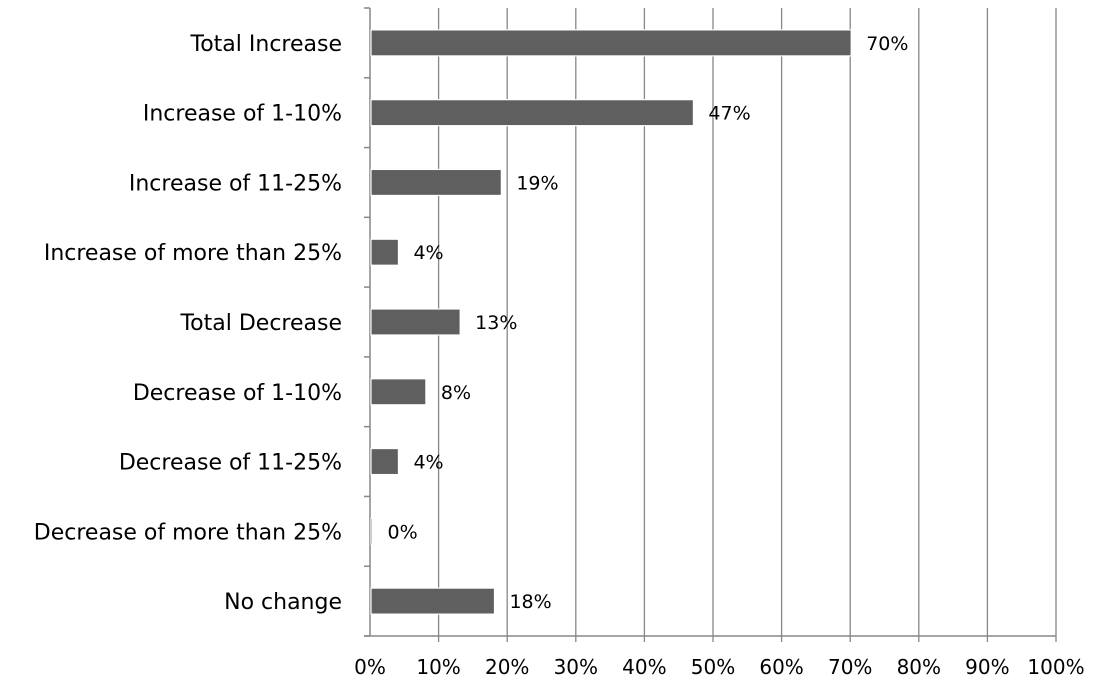  Describe the element at coordinates (644, 667) in the screenshot. I see `x-tick-label: 40%` at that location.